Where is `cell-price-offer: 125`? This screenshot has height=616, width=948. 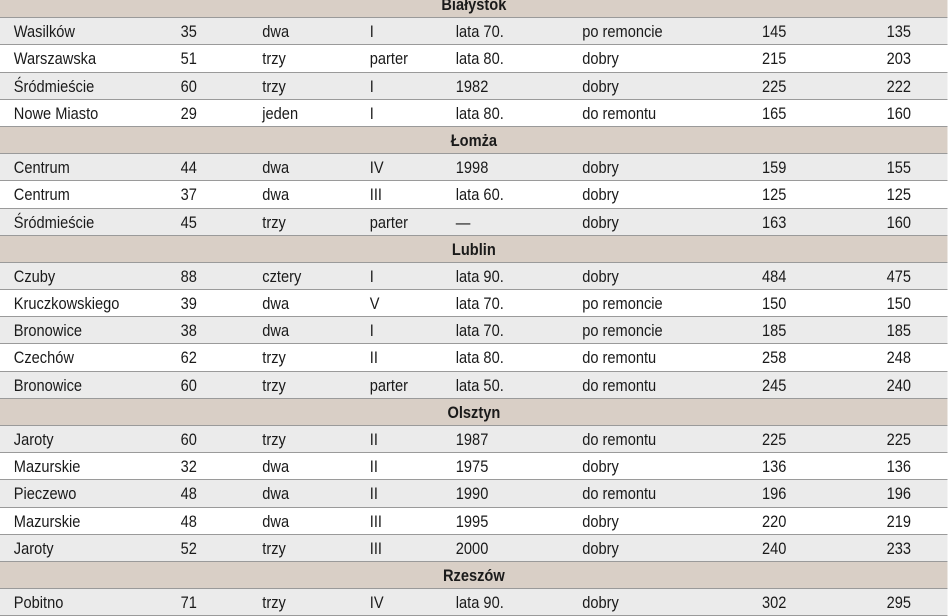
cell-price-offer: 125 is located at coordinates (774, 195).